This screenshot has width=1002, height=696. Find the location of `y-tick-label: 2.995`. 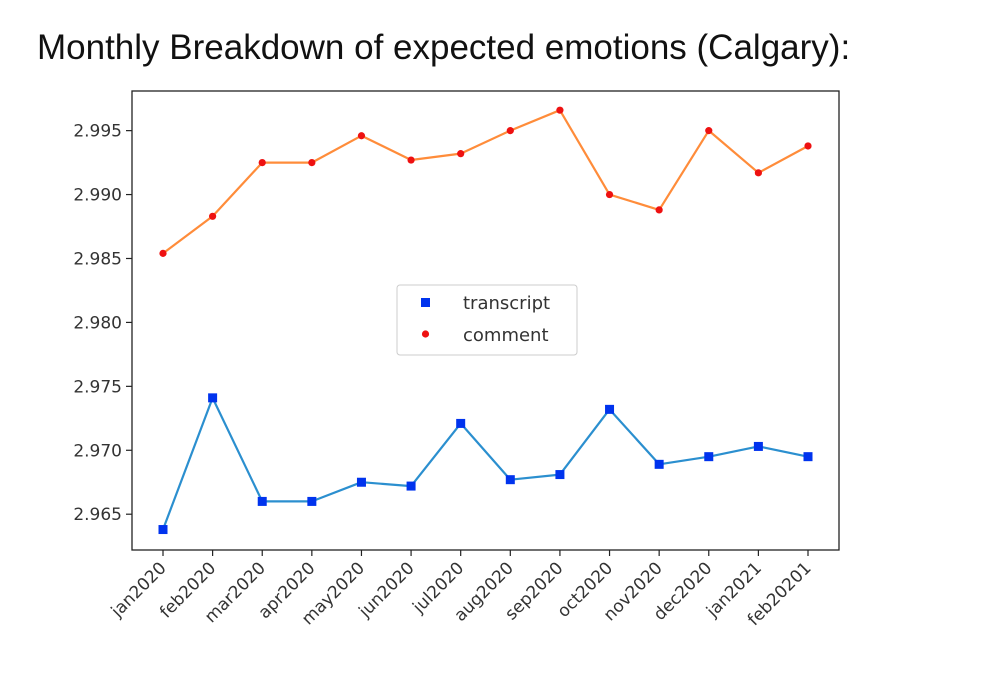

y-tick-label: 2.995 is located at coordinates (97, 132).